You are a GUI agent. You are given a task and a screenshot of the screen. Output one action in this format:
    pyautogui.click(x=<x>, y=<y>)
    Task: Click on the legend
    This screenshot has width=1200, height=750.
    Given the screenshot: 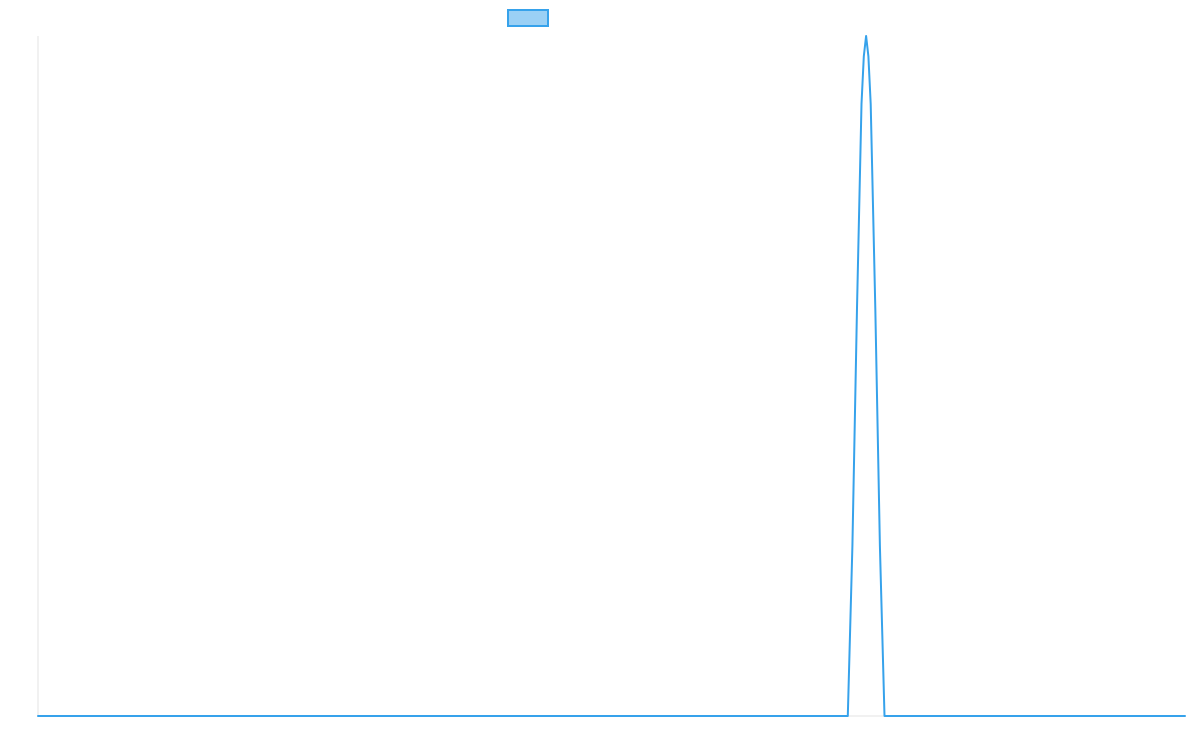 What is the action you would take?
    pyautogui.click(x=528, y=18)
    